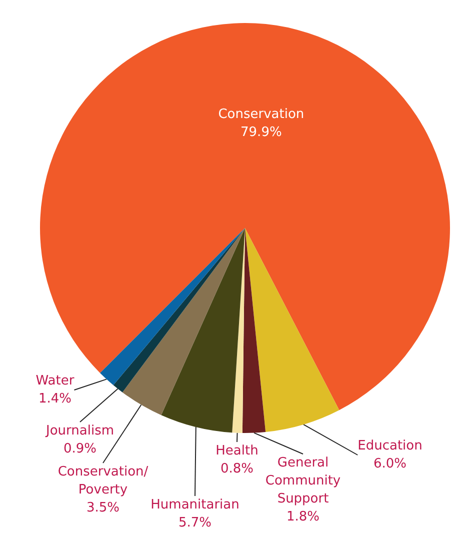 Image resolution: width=463 pixels, height=536 pixels. Describe the element at coordinates (261, 114) in the screenshot. I see `slice-label: Conservation` at that location.